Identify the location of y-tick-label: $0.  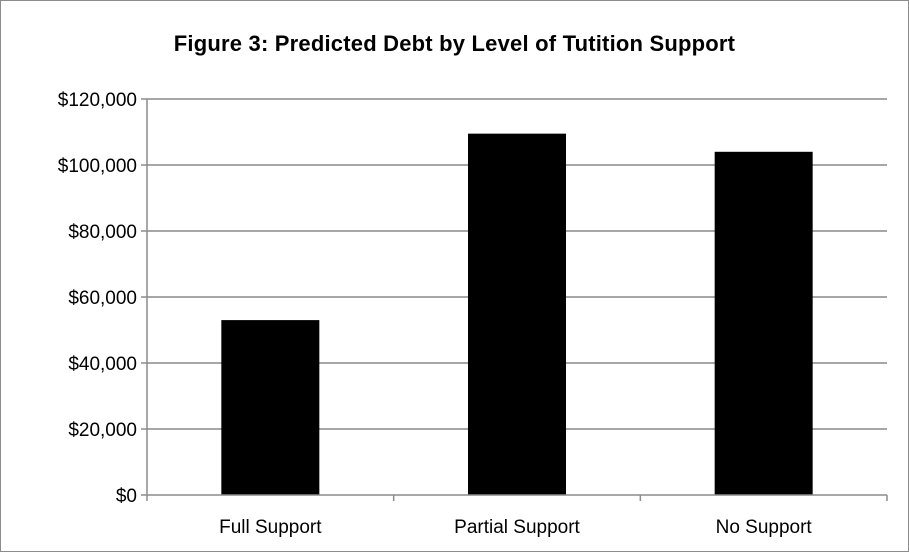
(126, 496).